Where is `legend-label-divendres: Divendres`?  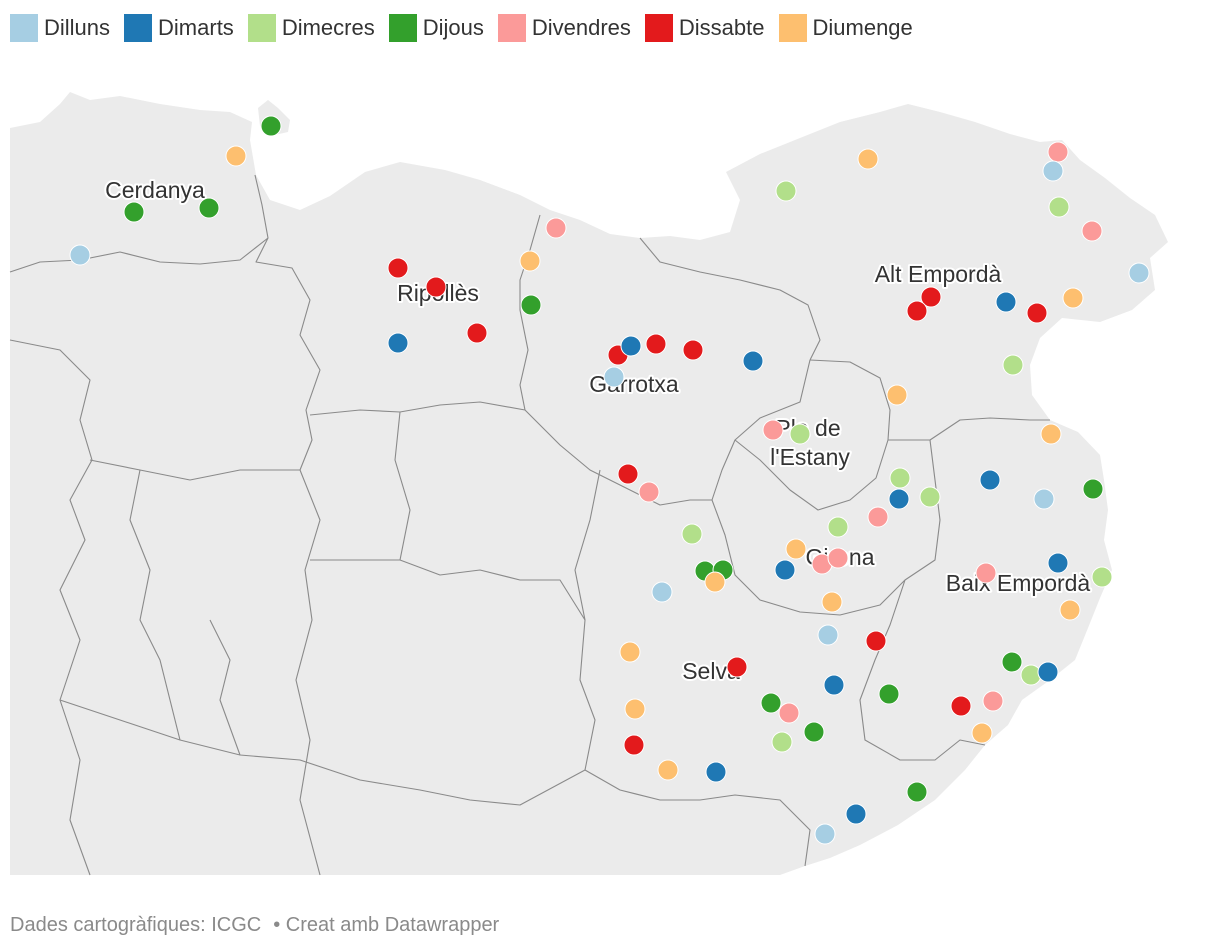 legend-label-divendres: Divendres is located at coordinates (581, 27).